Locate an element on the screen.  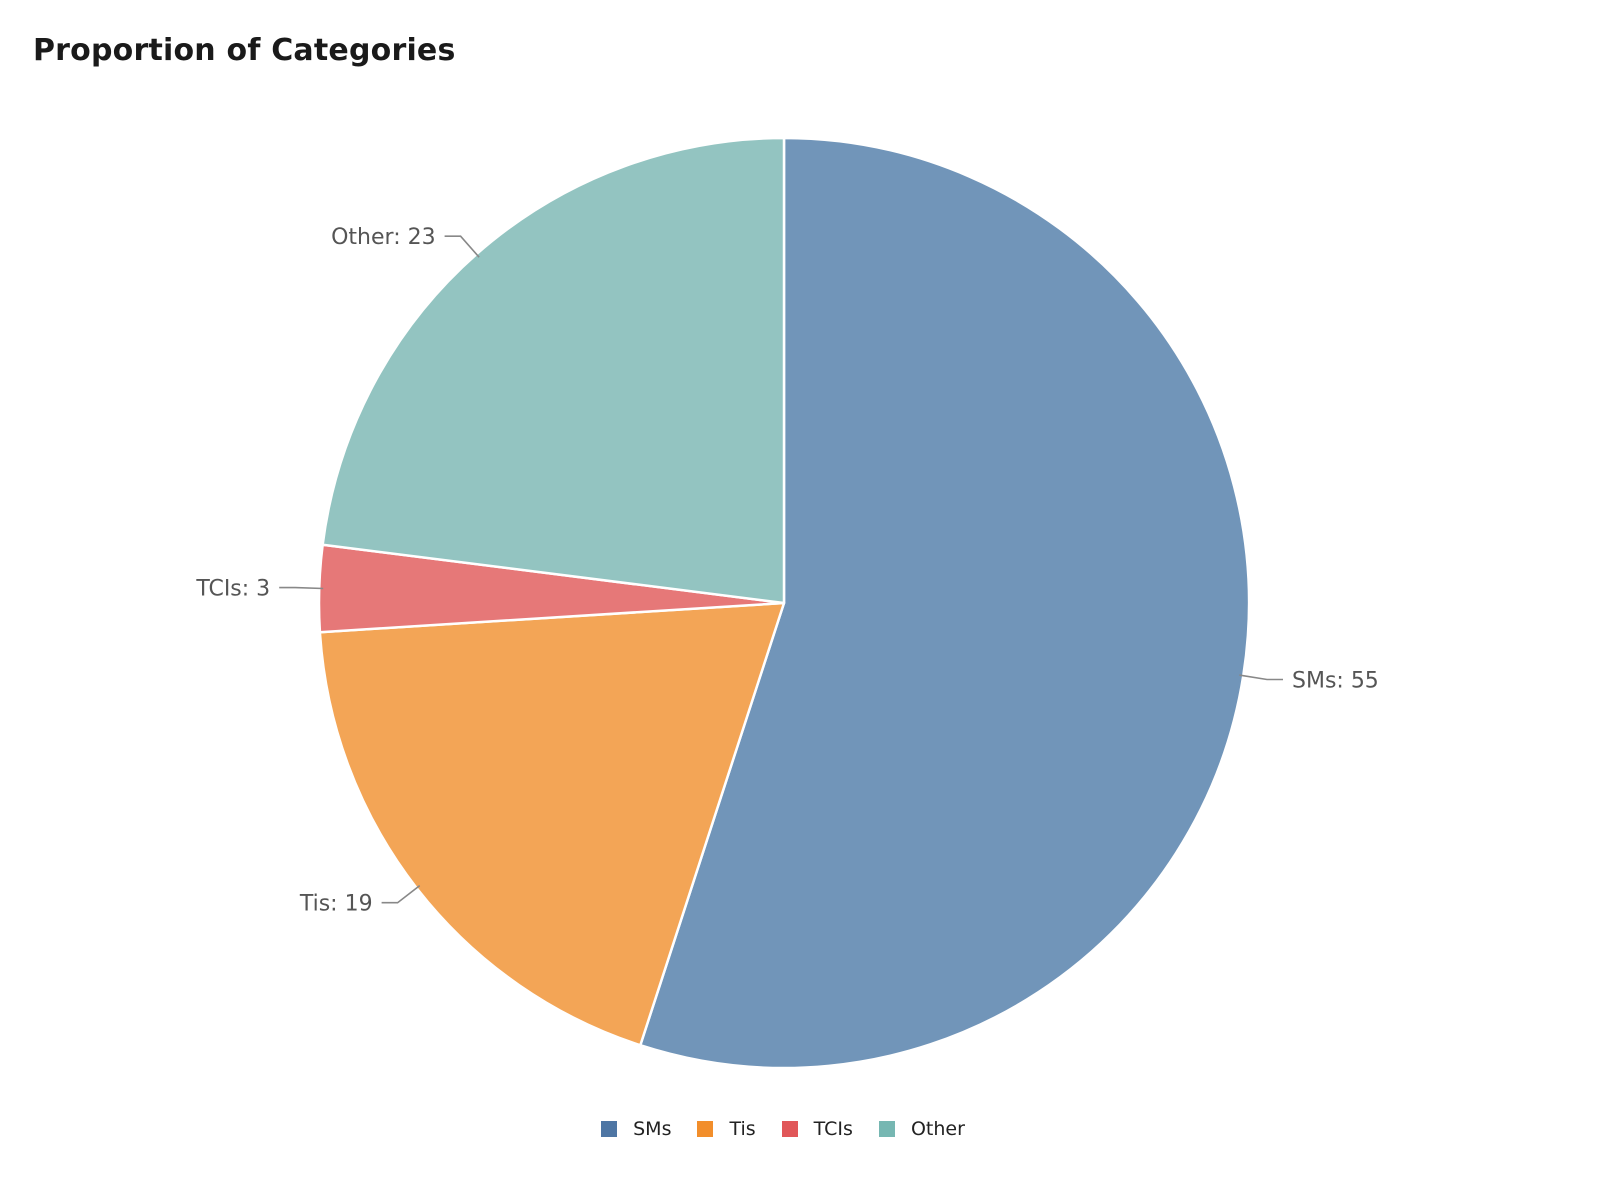
slice-label-tis: Tis: 19 is located at coordinates (336, 904).